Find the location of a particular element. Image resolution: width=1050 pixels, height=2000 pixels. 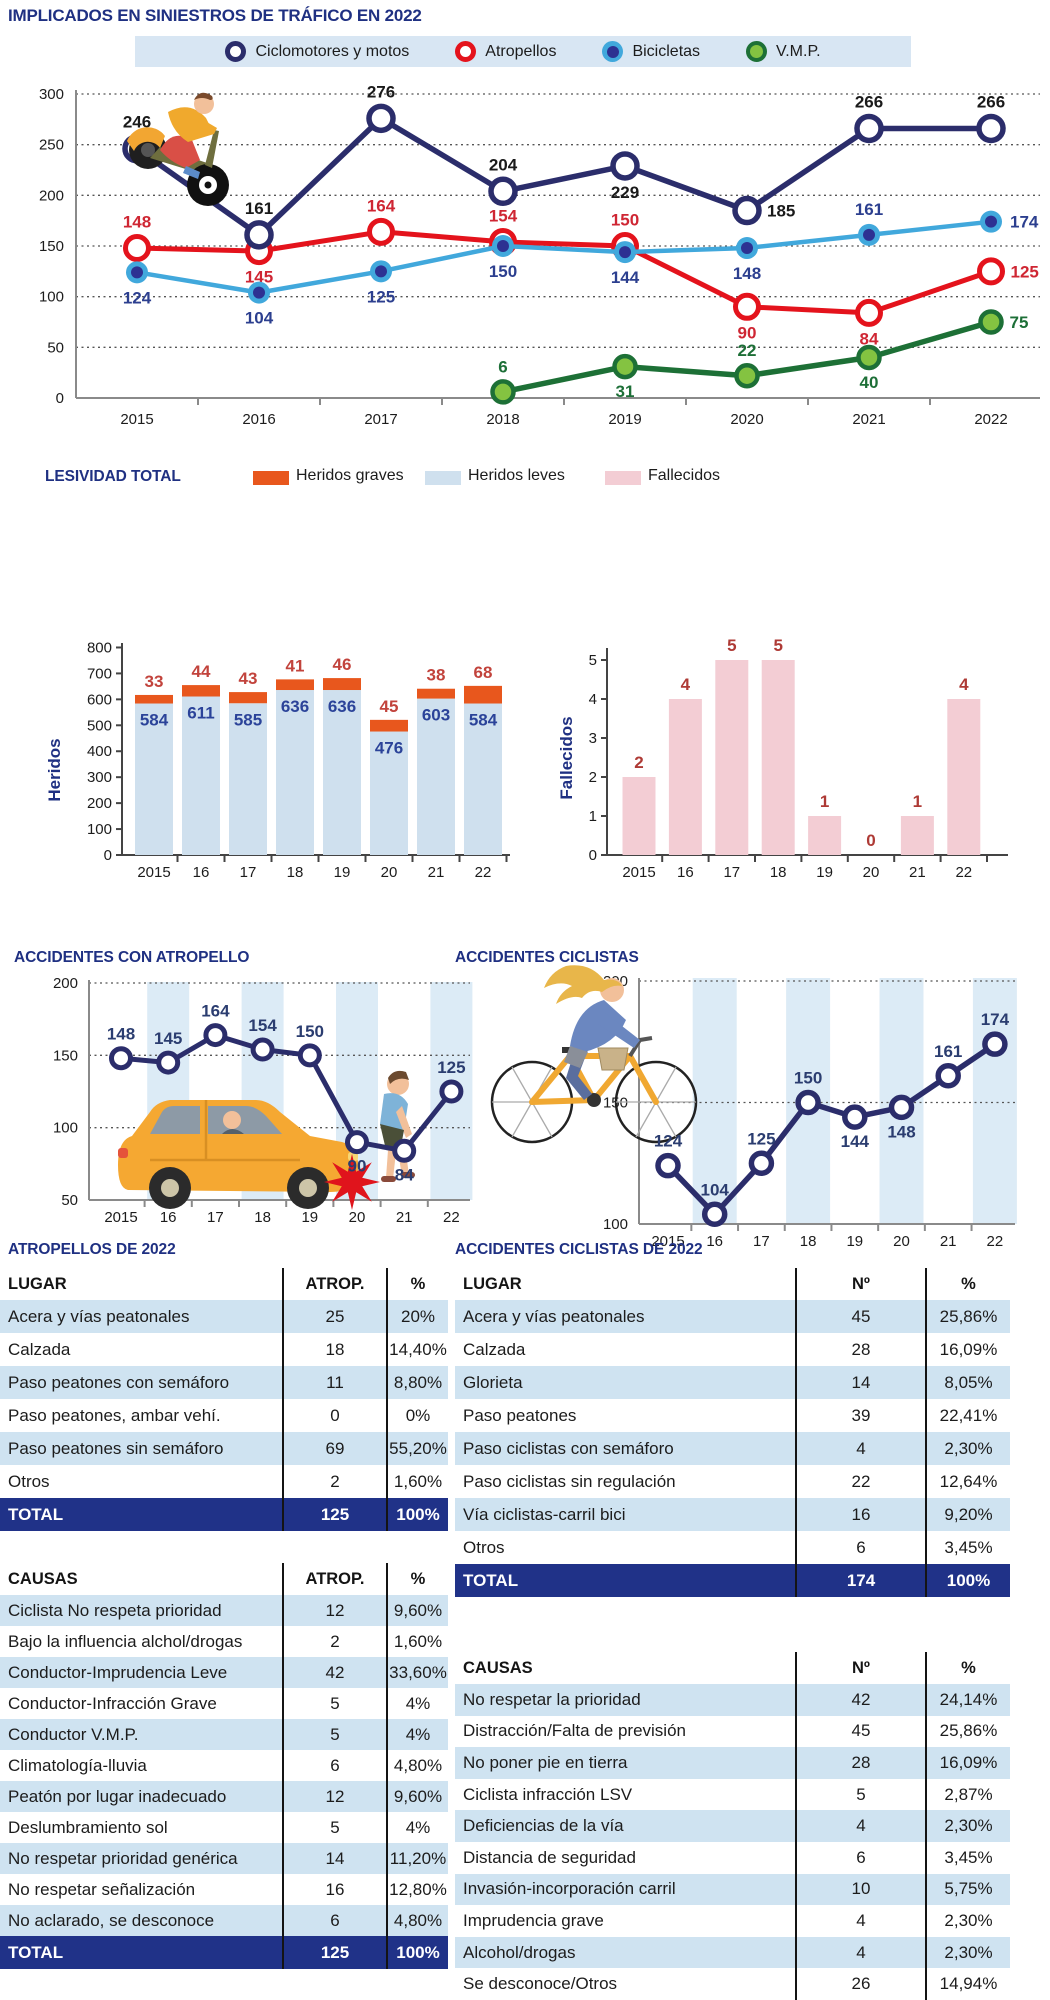

chart-text: 20 is located at coordinates (389, 872).